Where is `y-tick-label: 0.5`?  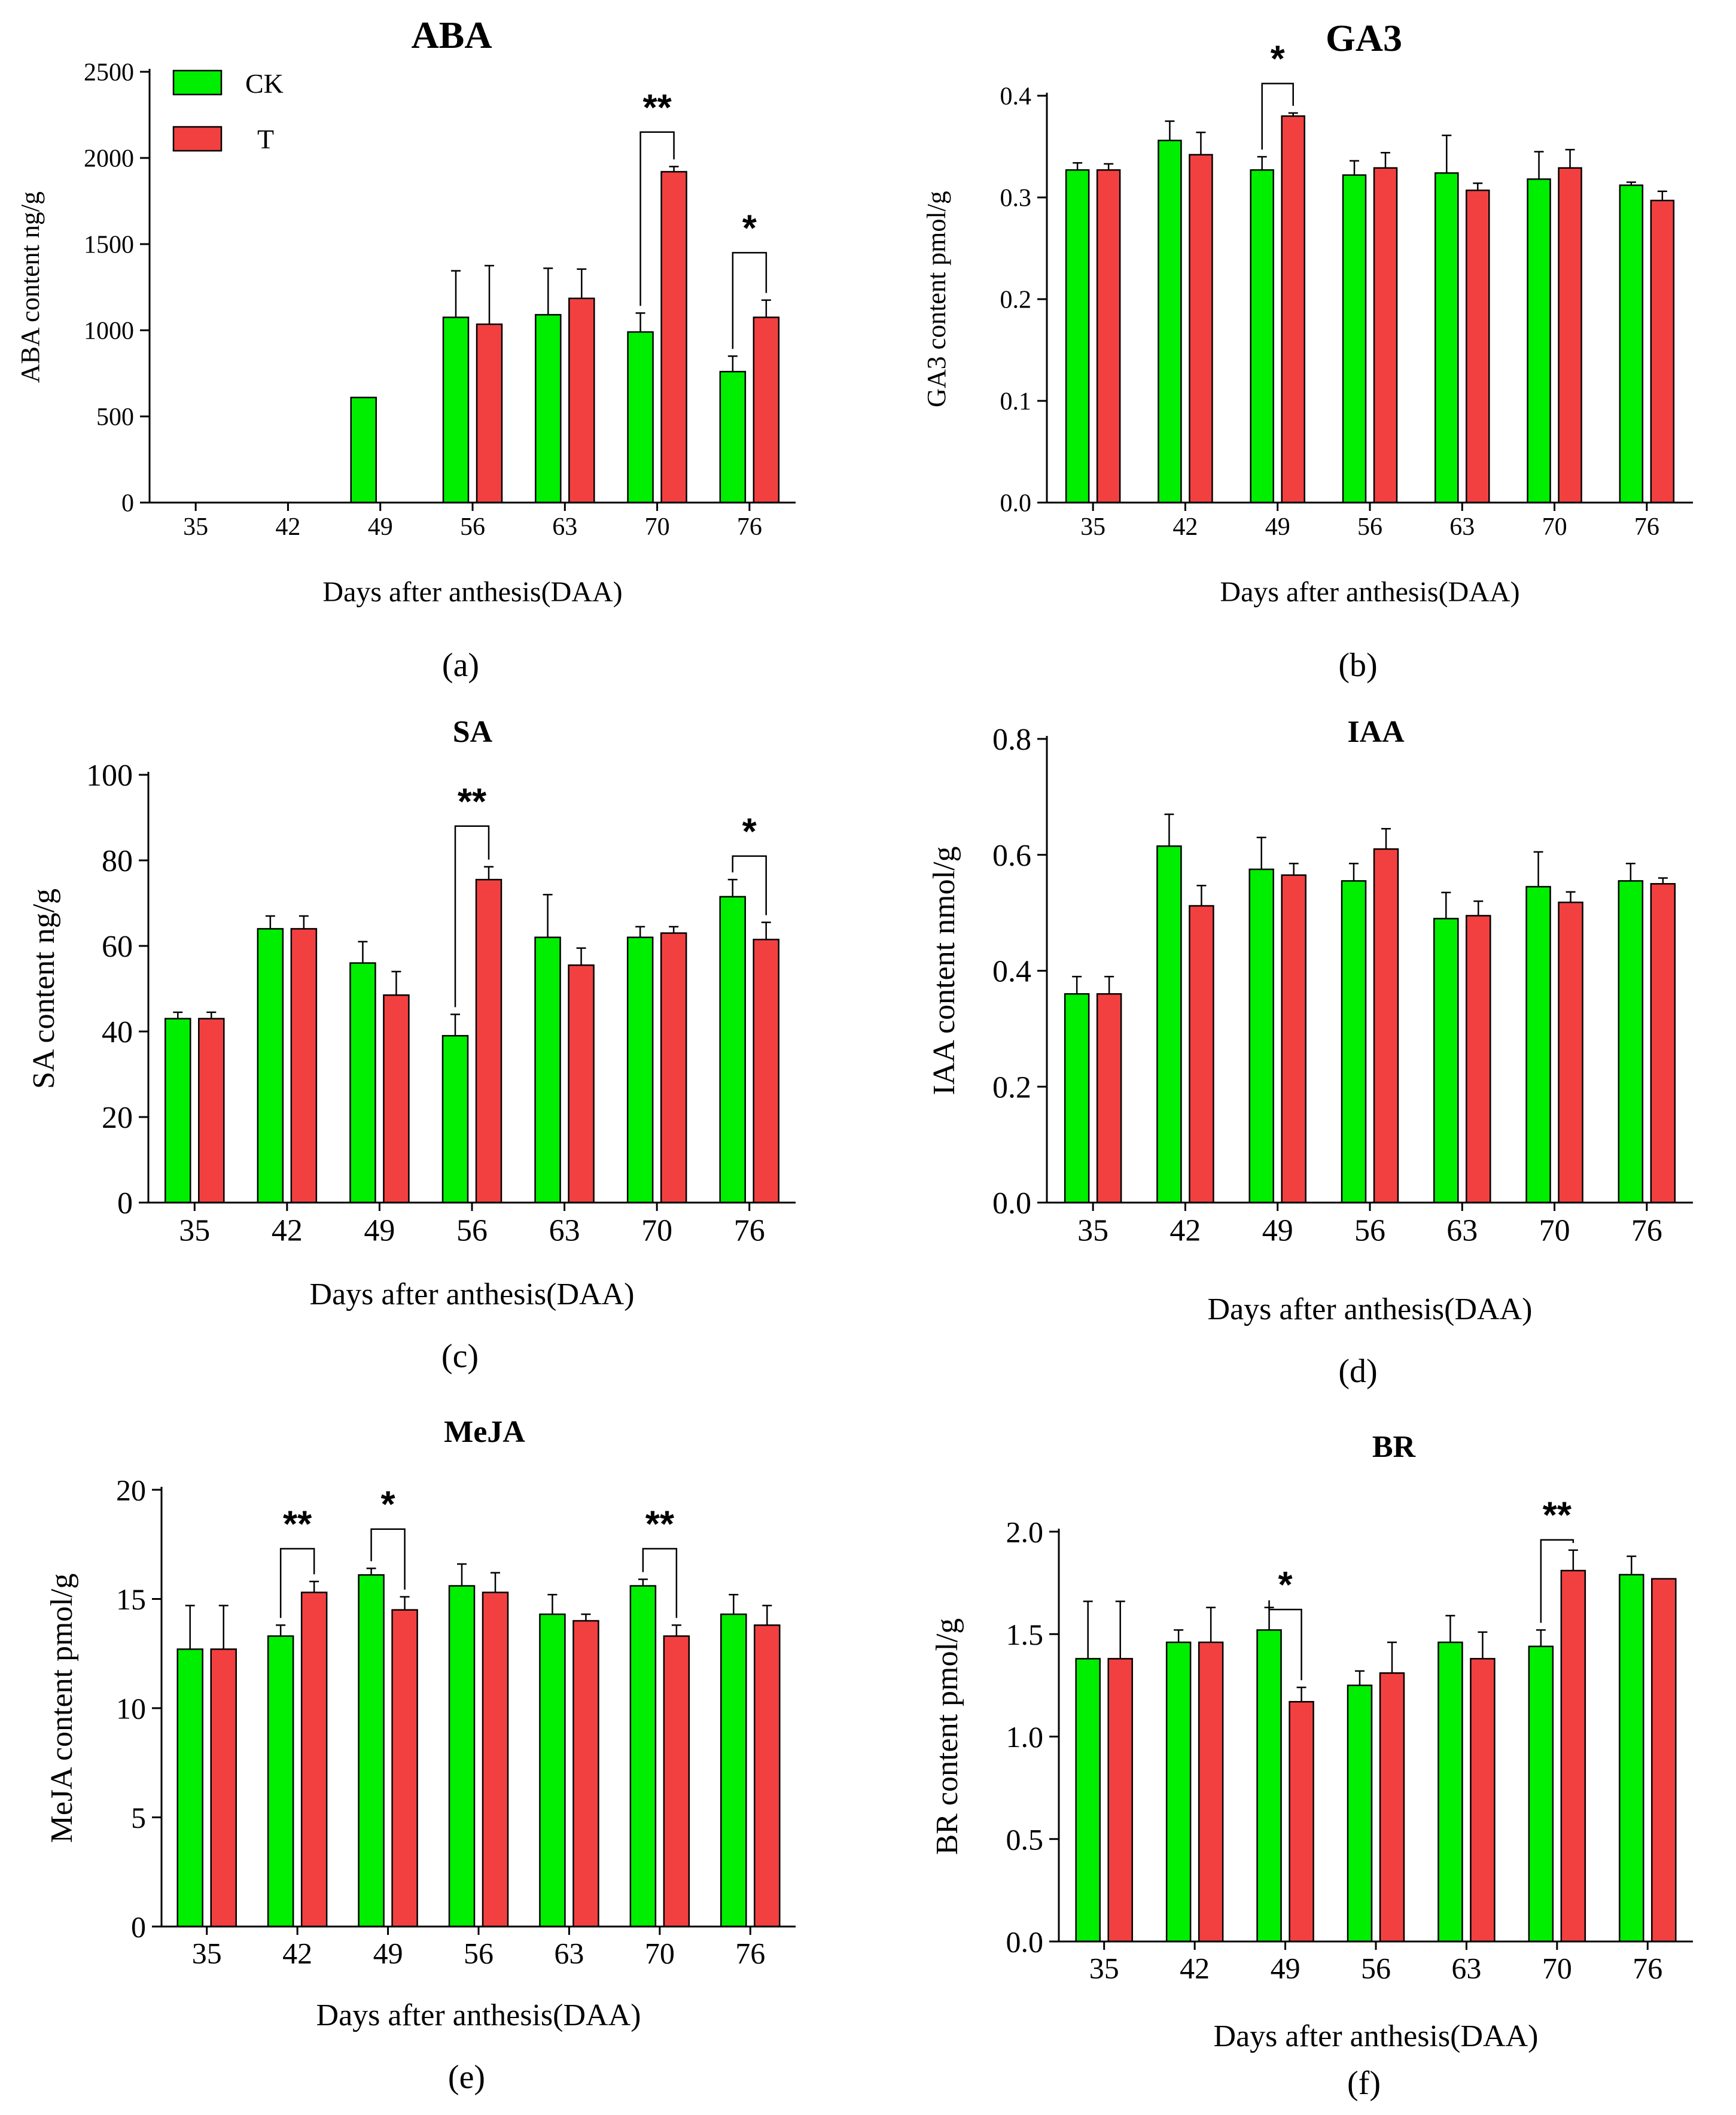
y-tick-label: 0.5 is located at coordinates (1025, 1839).